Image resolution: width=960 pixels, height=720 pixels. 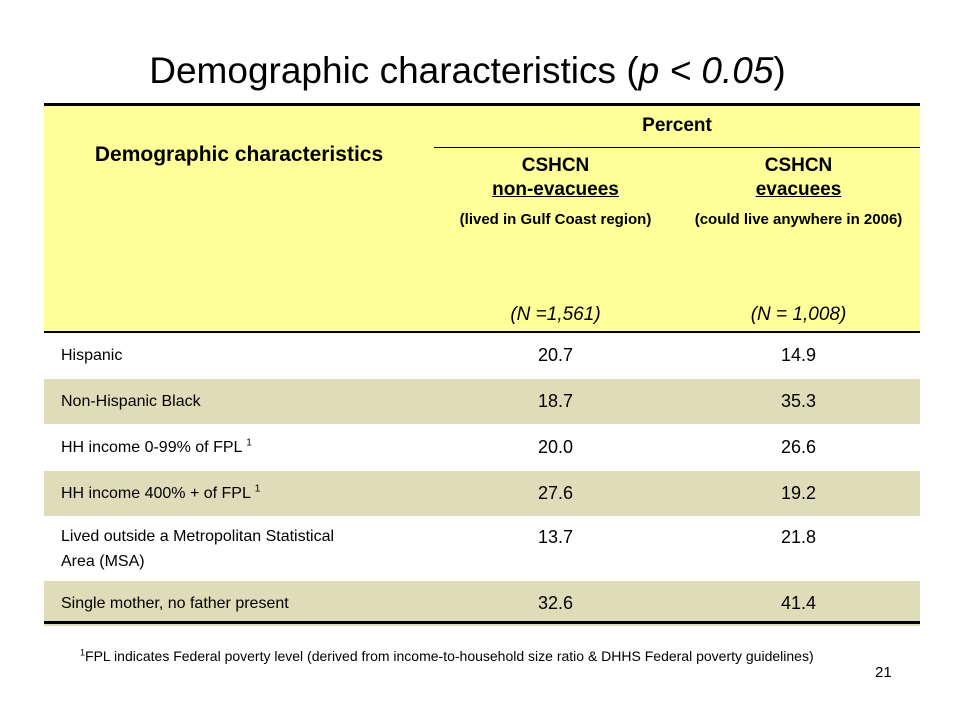 I want to click on table-row: HH income 400% + of FPL 1 27.6 19.2, so click(x=482, y=494).